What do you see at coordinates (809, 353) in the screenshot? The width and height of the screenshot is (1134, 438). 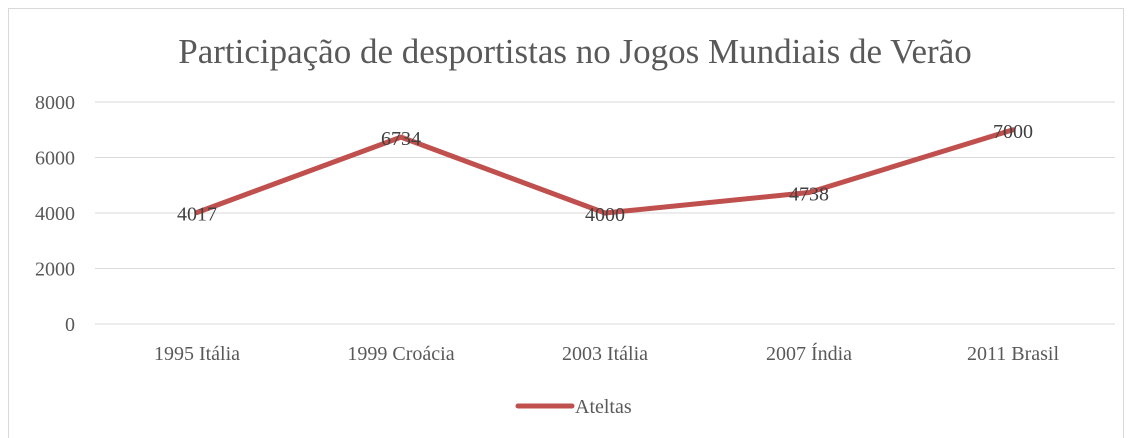 I see `x-tick-label: 2007 Índia` at bounding box center [809, 353].